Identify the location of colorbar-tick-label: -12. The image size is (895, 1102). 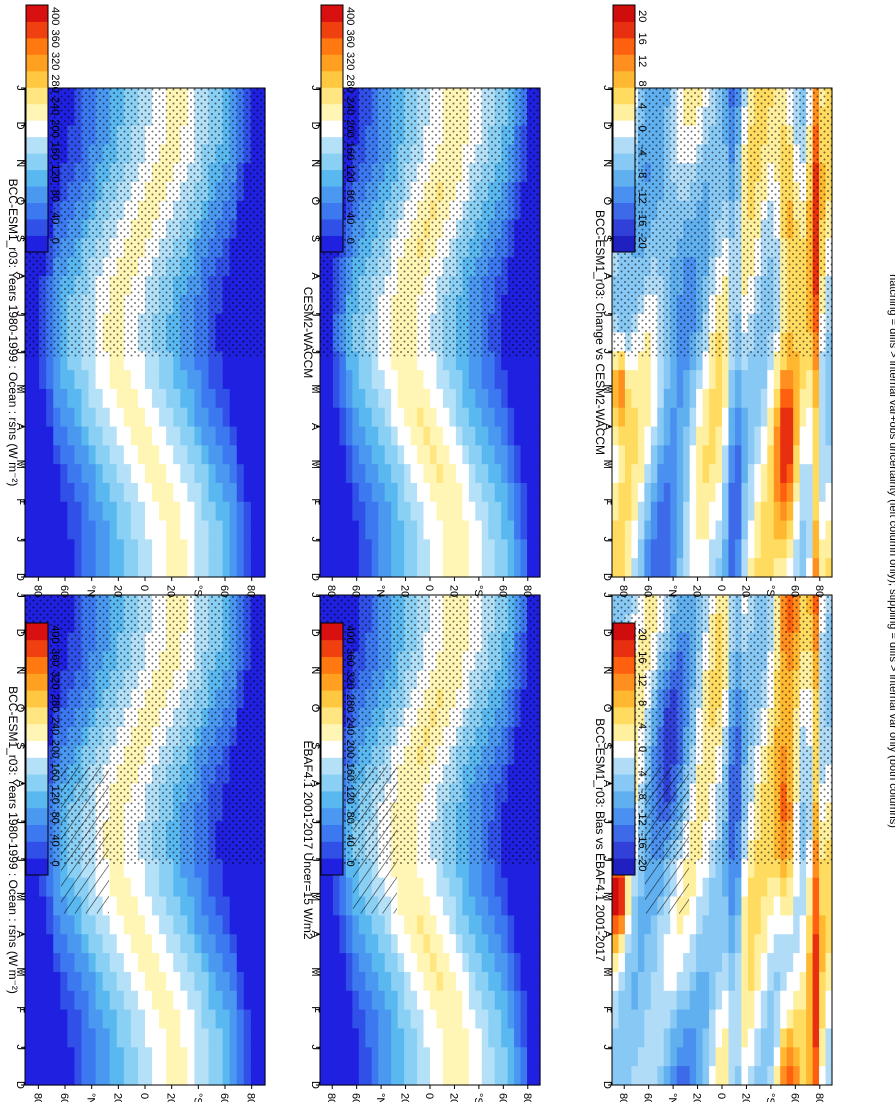
(642, 818).